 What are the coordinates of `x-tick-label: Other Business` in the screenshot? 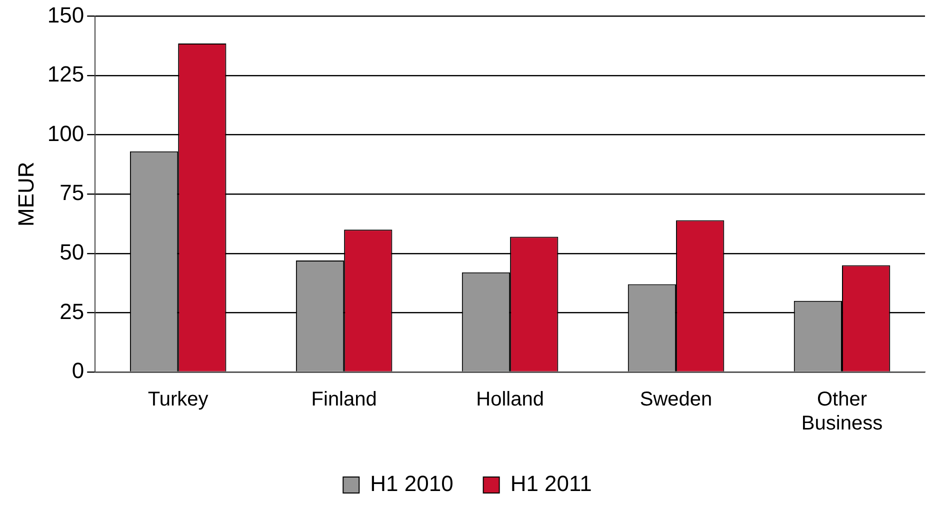 It's located at (842, 411).